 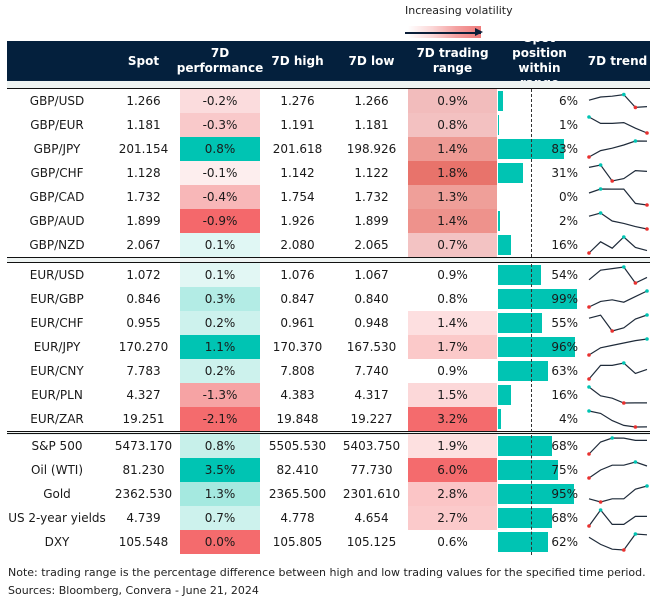 I want to click on spot-value: 0.955, so click(x=143, y=323).